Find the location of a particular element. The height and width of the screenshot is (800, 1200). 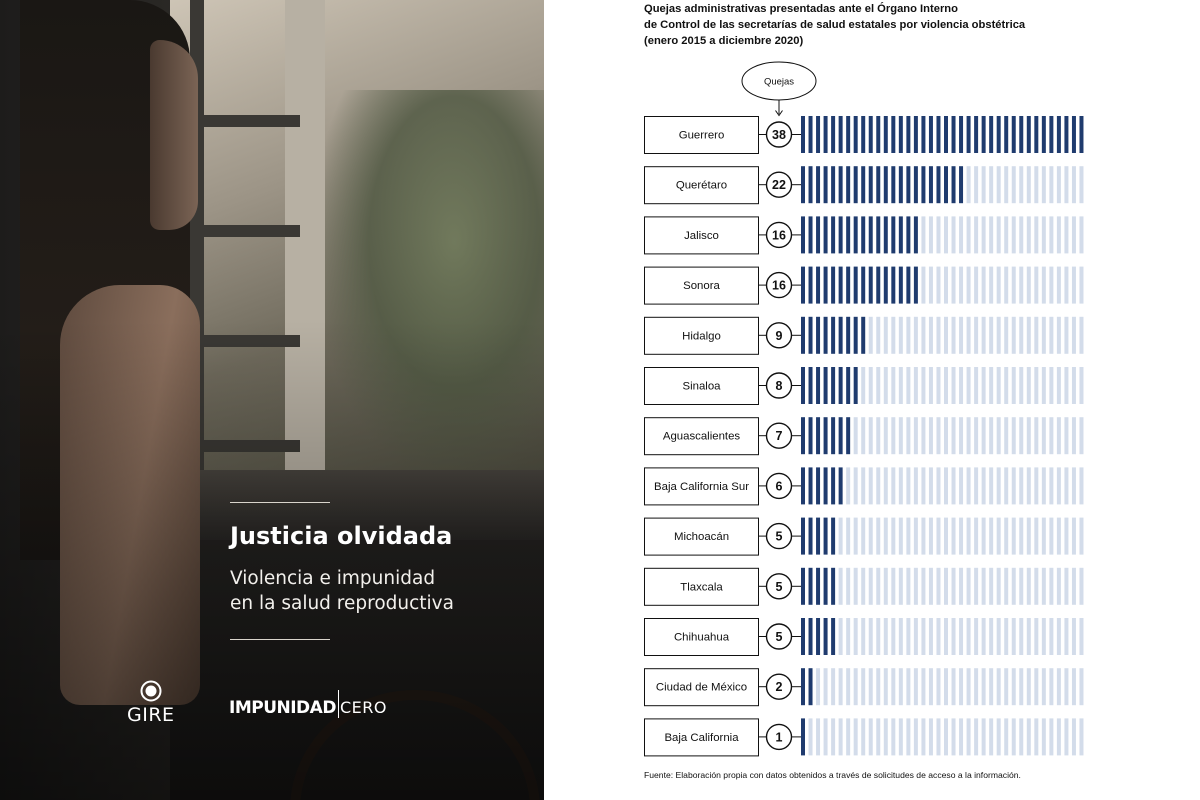

value-label: 2 is located at coordinates (779, 687).